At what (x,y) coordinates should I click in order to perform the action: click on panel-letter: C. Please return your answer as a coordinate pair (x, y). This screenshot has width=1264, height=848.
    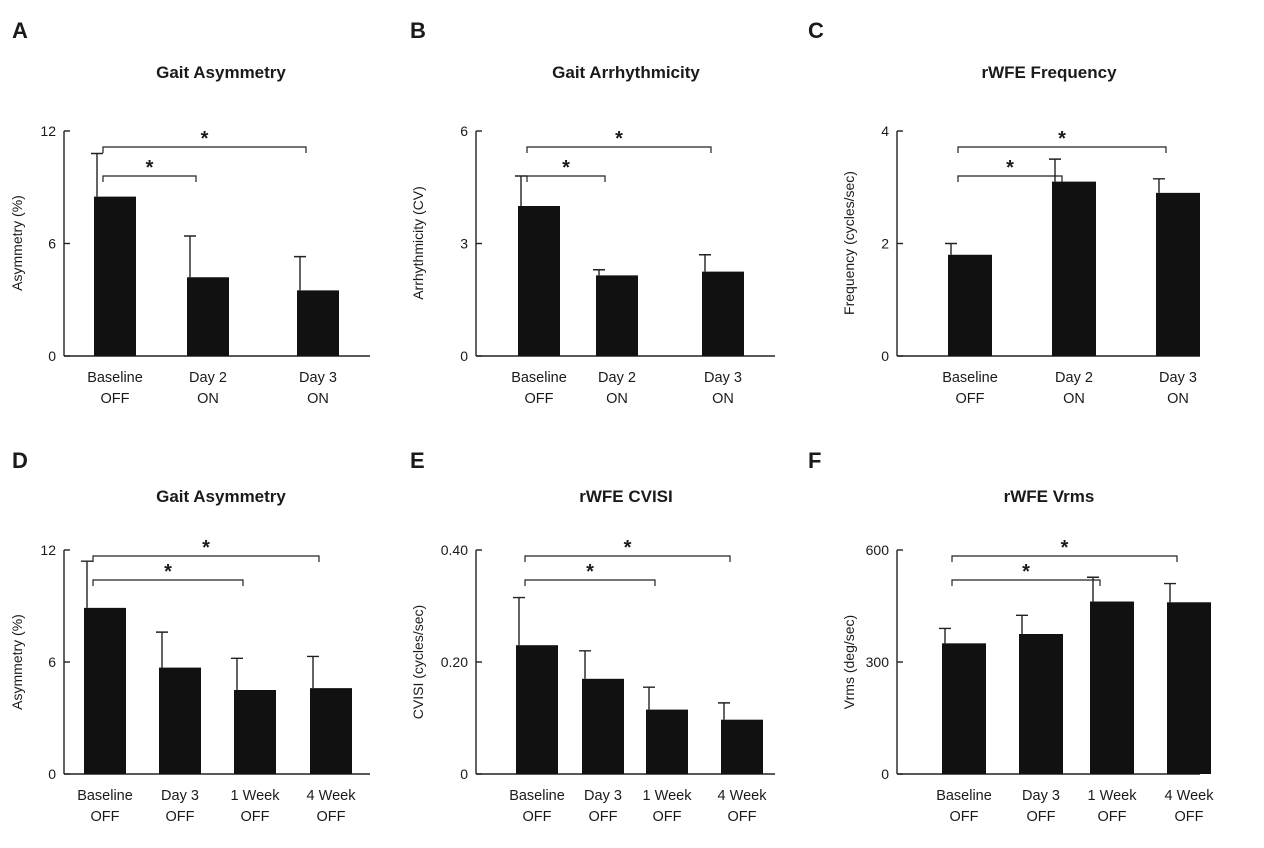
    Looking at the image, I should click on (816, 30).